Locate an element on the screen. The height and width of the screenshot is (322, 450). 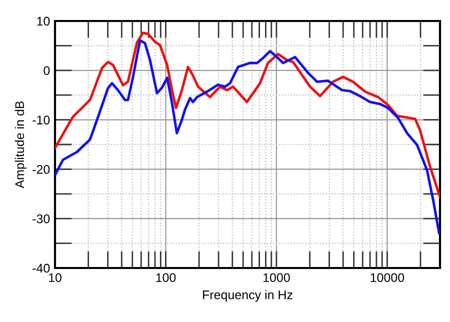
y-tick-label: -40 is located at coordinates (41, 268).